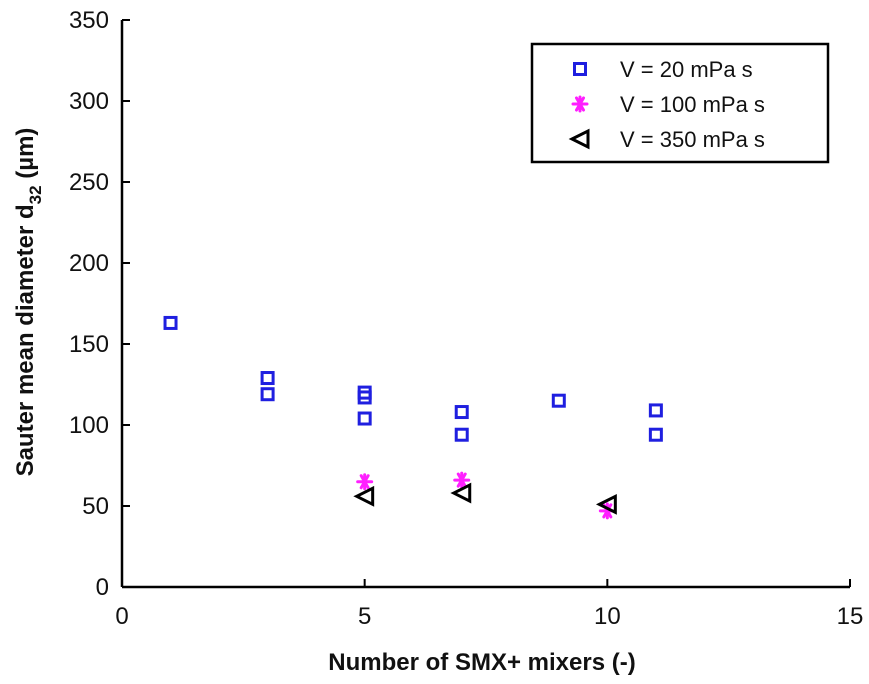  Describe the element at coordinates (25, 340) in the screenshot. I see `y-axis-title-main: Sauter mean diameter d` at that location.